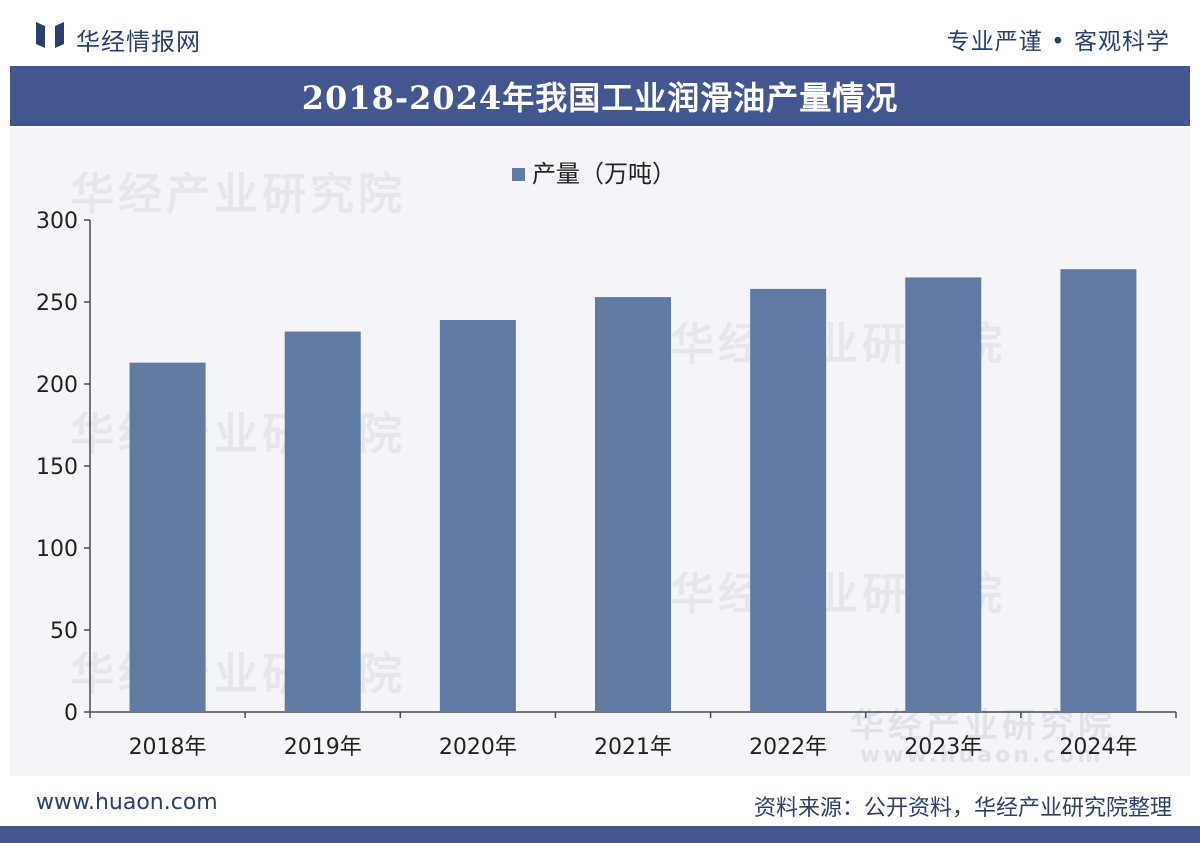 The image size is (1200, 843). What do you see at coordinates (788, 747) in the screenshot?
I see `x-tick-label: 2022年` at bounding box center [788, 747].